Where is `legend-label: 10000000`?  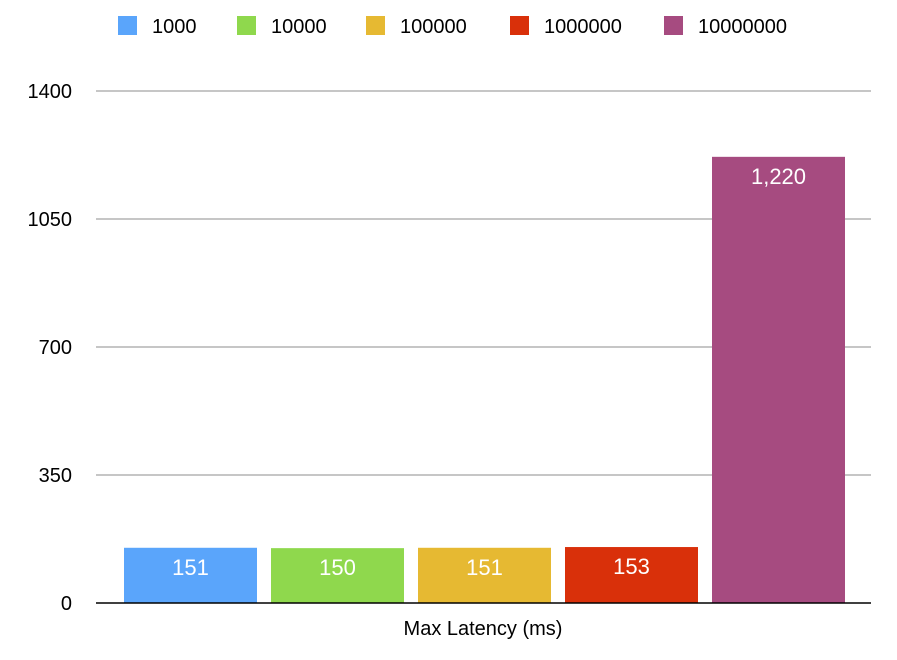
legend-label: 10000000 is located at coordinates (742, 27).